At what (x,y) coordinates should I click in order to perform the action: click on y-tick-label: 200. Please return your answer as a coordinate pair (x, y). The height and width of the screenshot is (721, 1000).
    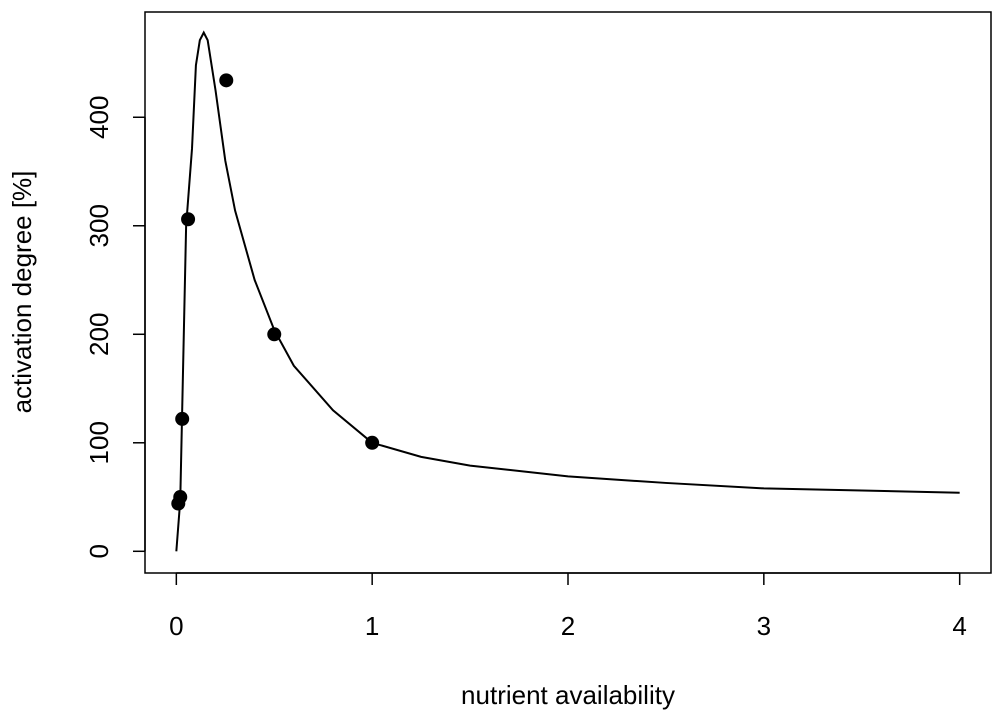
    Looking at the image, I should click on (99, 334).